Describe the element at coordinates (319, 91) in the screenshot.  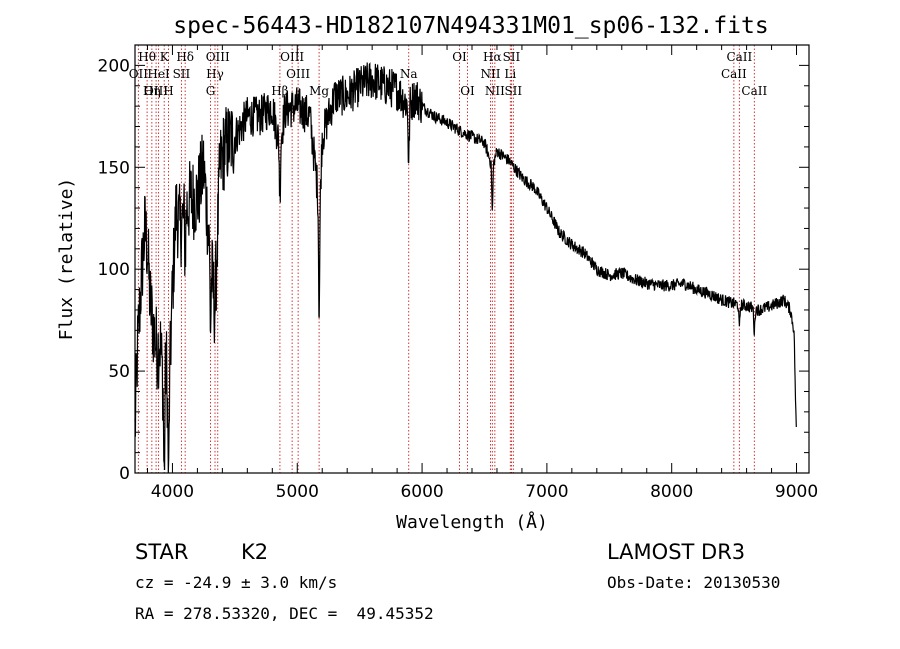
I see `spectral-line-label: Mg` at that location.